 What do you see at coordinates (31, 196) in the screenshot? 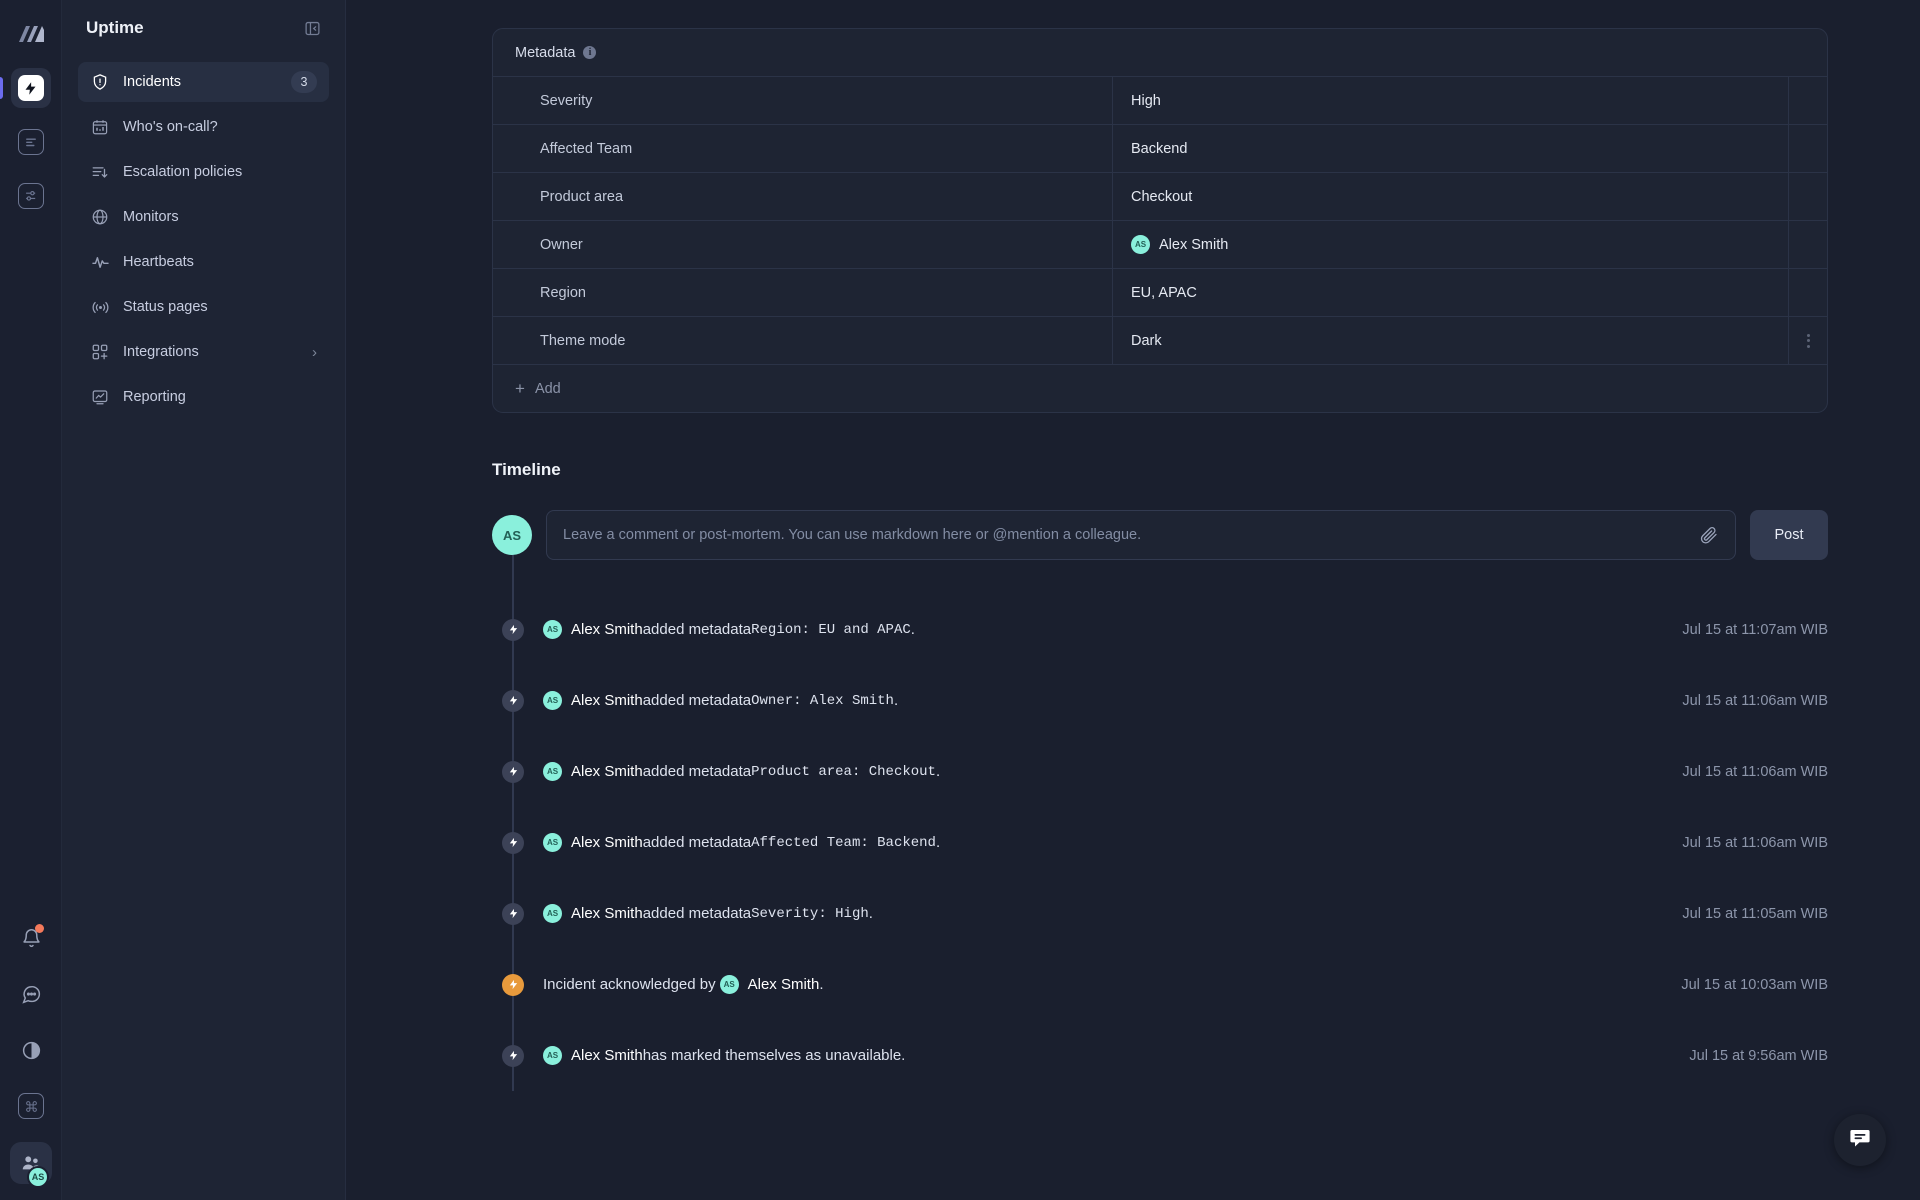
I see `rail-item-settings-app` at bounding box center [31, 196].